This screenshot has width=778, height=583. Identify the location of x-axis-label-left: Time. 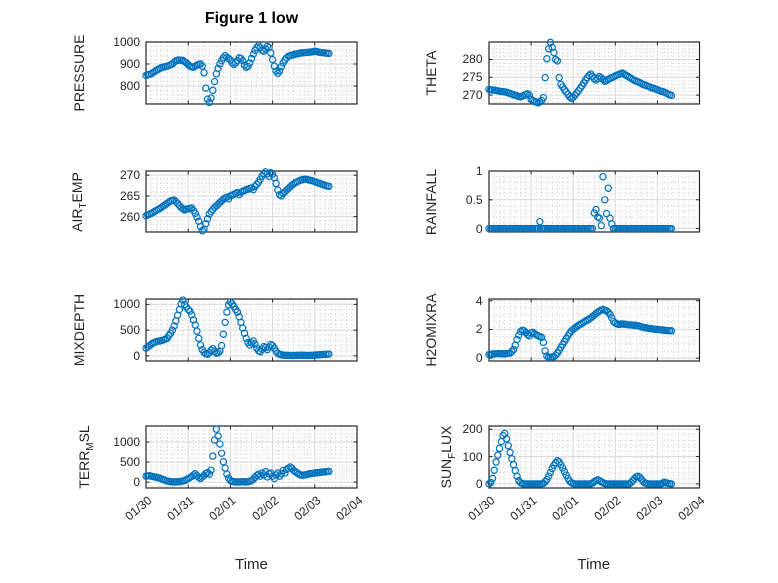
(251, 564).